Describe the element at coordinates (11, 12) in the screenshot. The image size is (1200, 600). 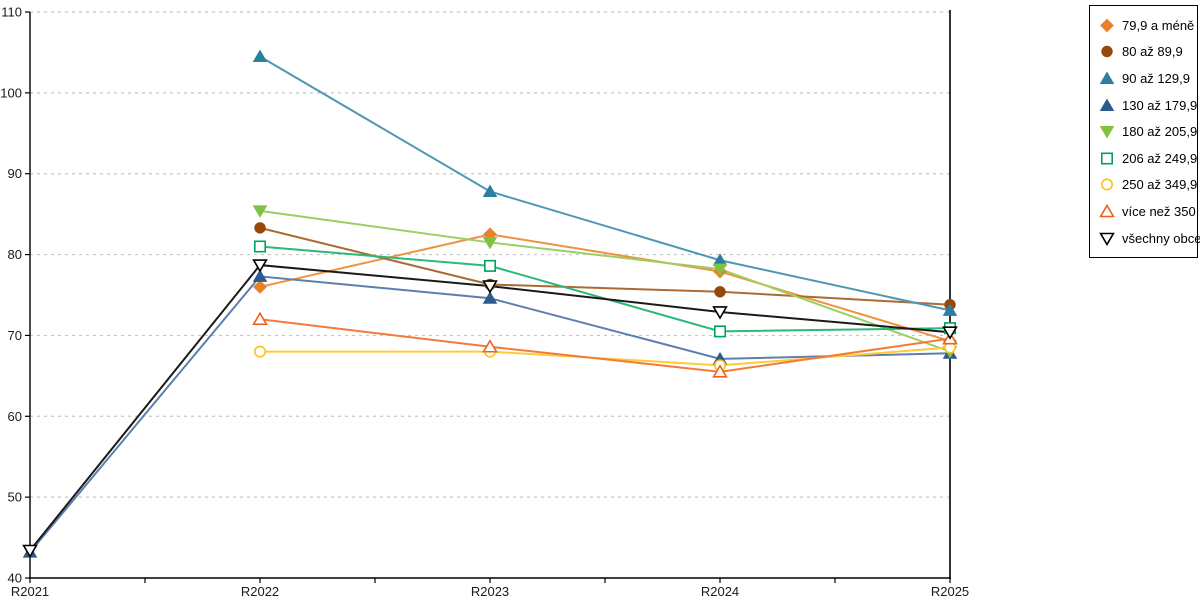
I see `y-axis-label: 110` at that location.